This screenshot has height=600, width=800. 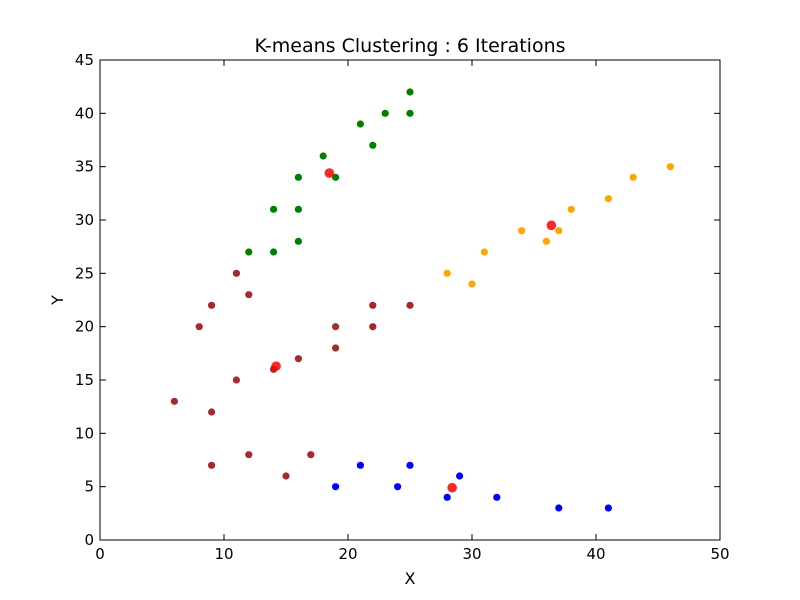 What do you see at coordinates (719, 554) in the screenshot?
I see `x-tick-label: 50` at bounding box center [719, 554].